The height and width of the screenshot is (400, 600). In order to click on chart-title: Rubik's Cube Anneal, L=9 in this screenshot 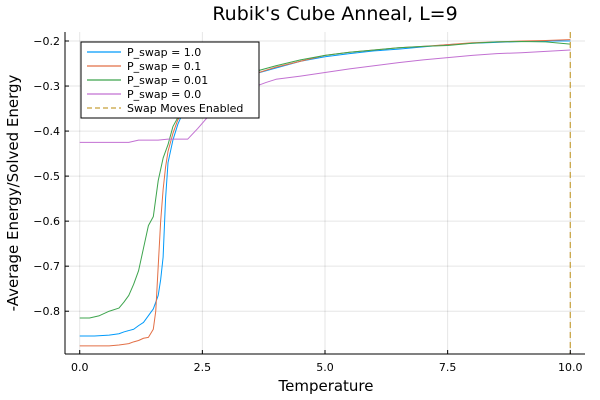, I will do `click(334, 14)`.